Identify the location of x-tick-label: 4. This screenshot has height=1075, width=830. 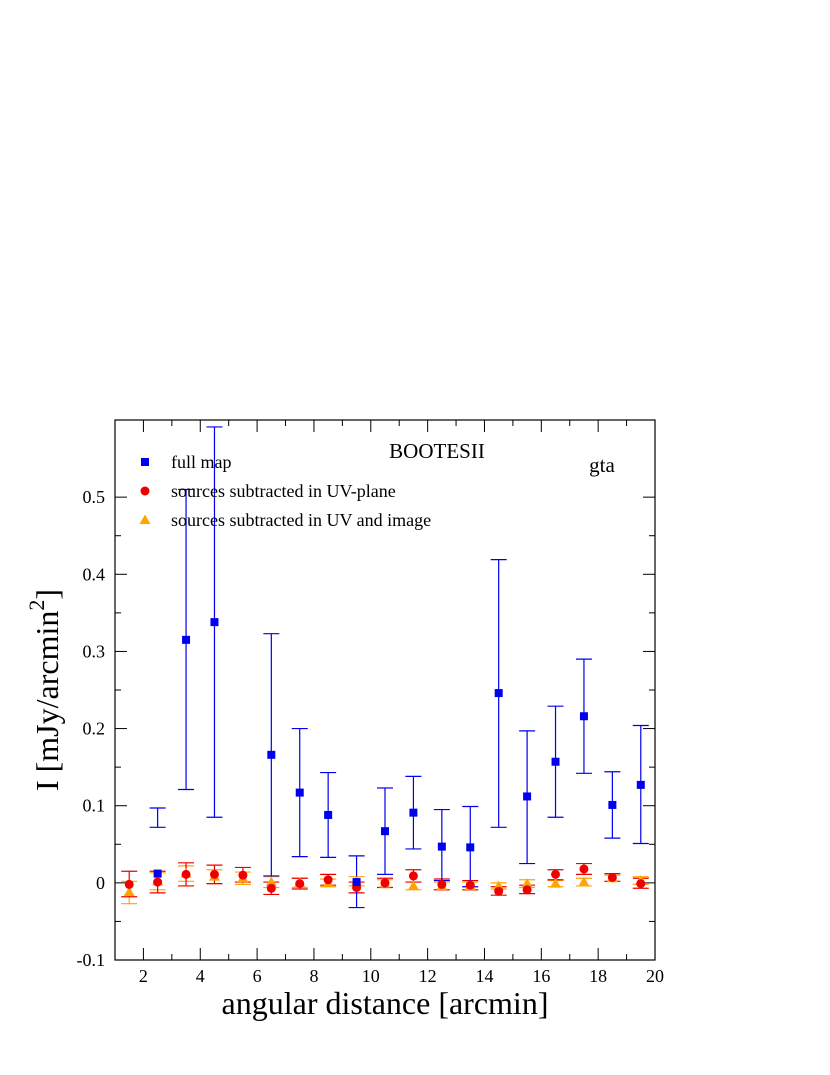
(200, 976).